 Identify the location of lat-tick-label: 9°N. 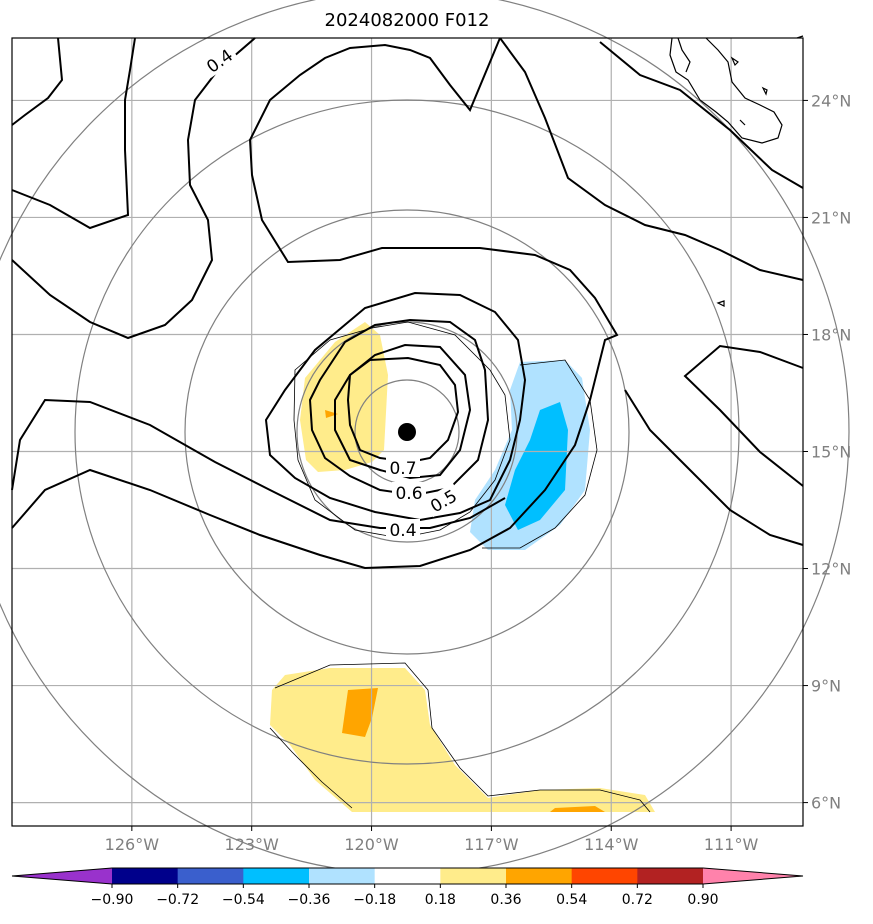
(826, 686).